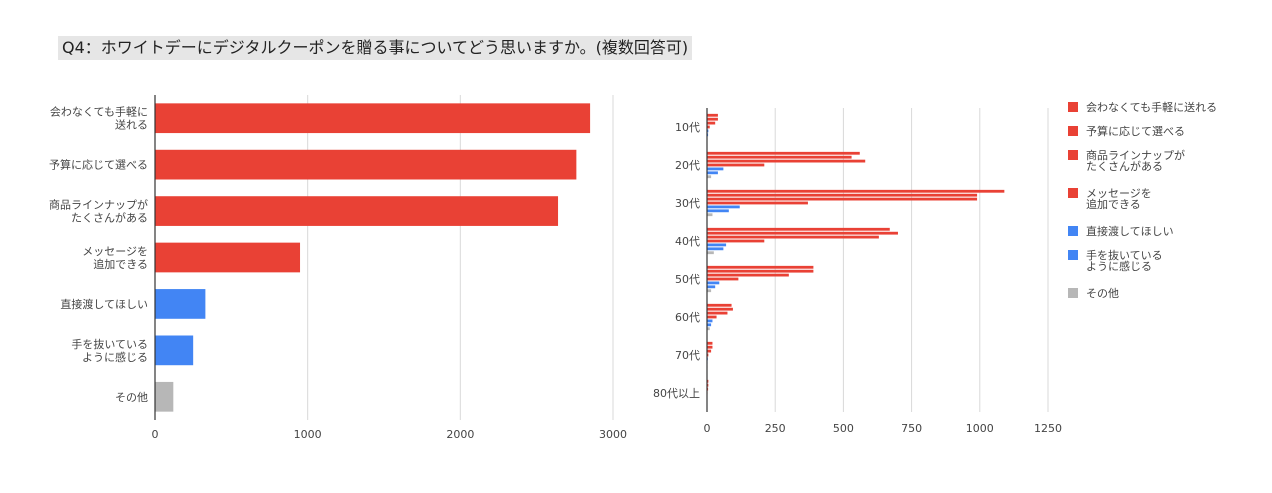  What do you see at coordinates (1119, 193) in the screenshot?
I see `legend-label: メッセージを` at bounding box center [1119, 193].